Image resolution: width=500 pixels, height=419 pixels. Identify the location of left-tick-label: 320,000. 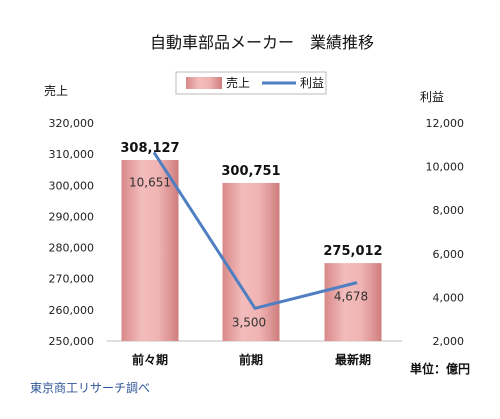
(72, 123).